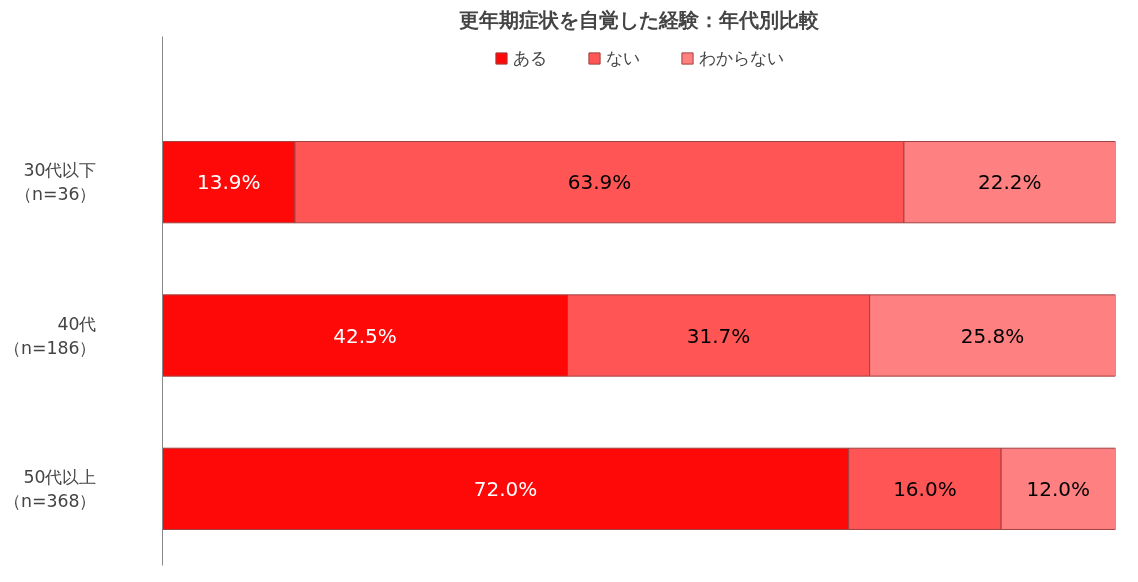  I want to click on y-tick-label: 40代（n=186）, so click(50, 335).